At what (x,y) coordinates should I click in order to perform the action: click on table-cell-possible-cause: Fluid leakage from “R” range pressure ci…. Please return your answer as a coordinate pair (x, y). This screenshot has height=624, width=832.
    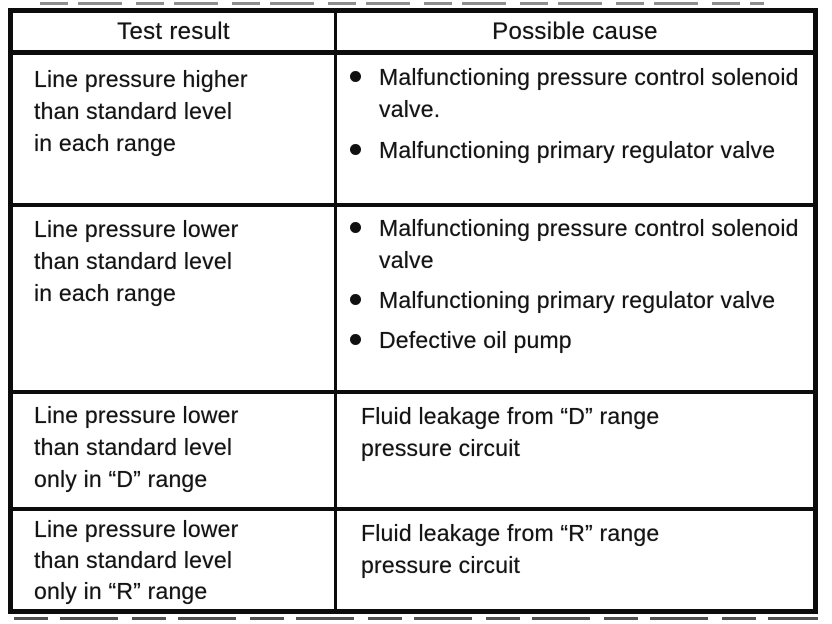
    Looking at the image, I should click on (575, 558).